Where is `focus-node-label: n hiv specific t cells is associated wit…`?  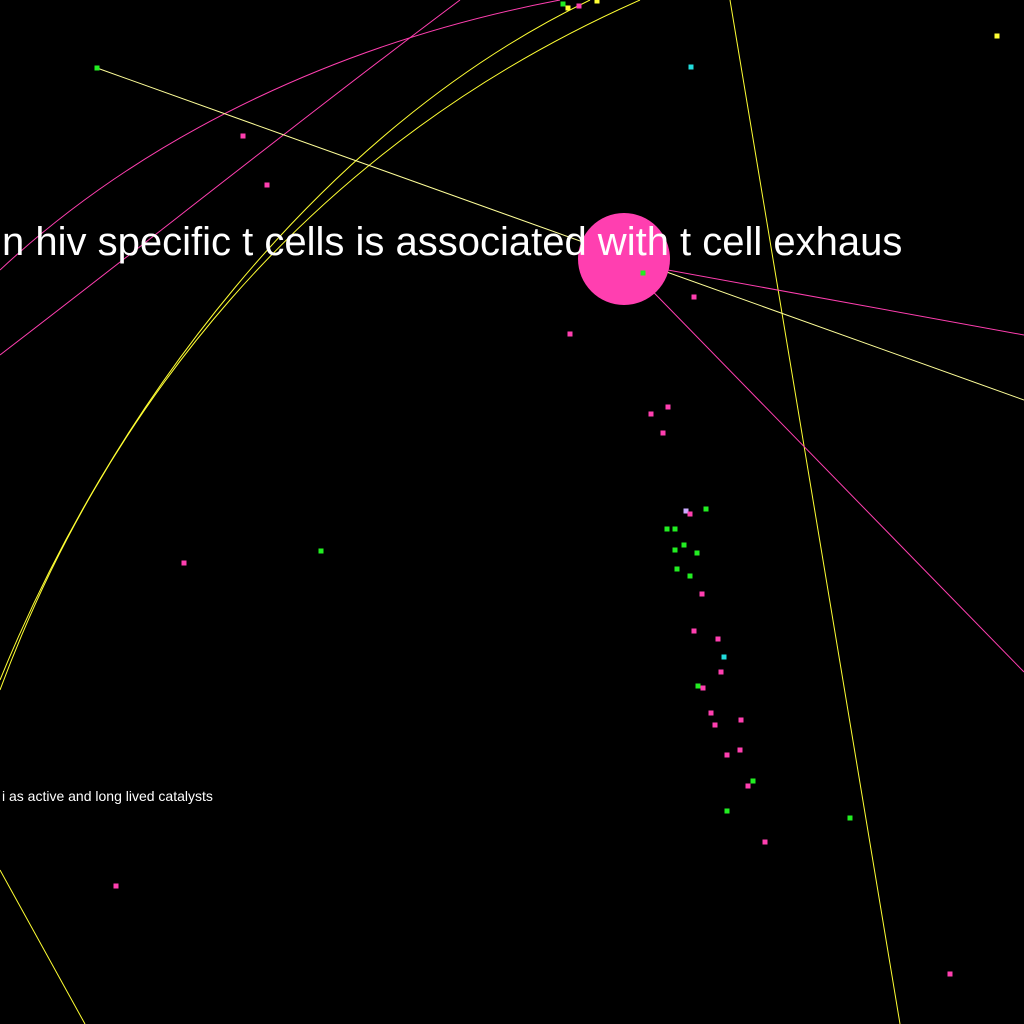
focus-node-label: n hiv specific t cells is associated wit… is located at coordinates (452, 242).